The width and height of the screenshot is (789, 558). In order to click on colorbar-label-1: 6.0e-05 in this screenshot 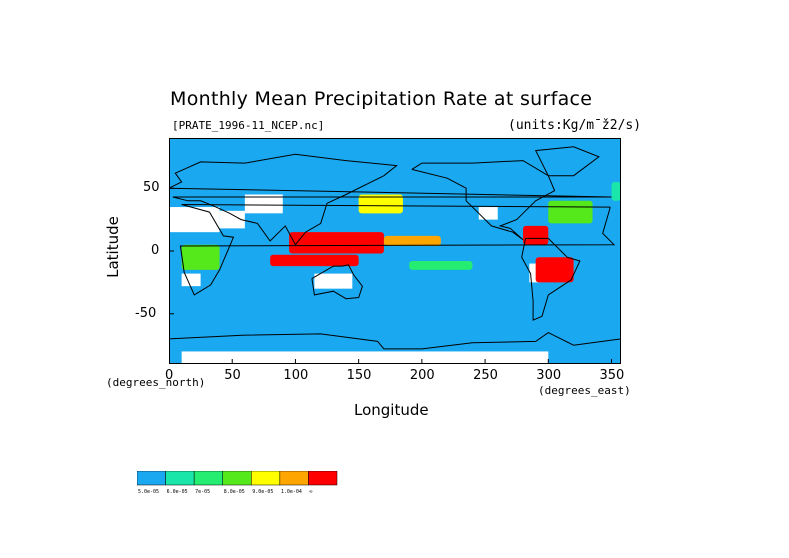, I will do `click(177, 492)`.